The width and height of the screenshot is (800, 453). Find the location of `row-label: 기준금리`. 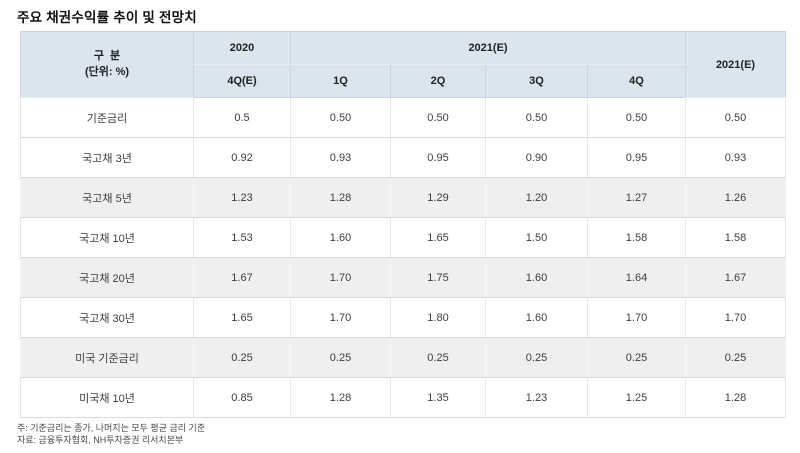

row-label: 기준금리 is located at coordinates (107, 117).